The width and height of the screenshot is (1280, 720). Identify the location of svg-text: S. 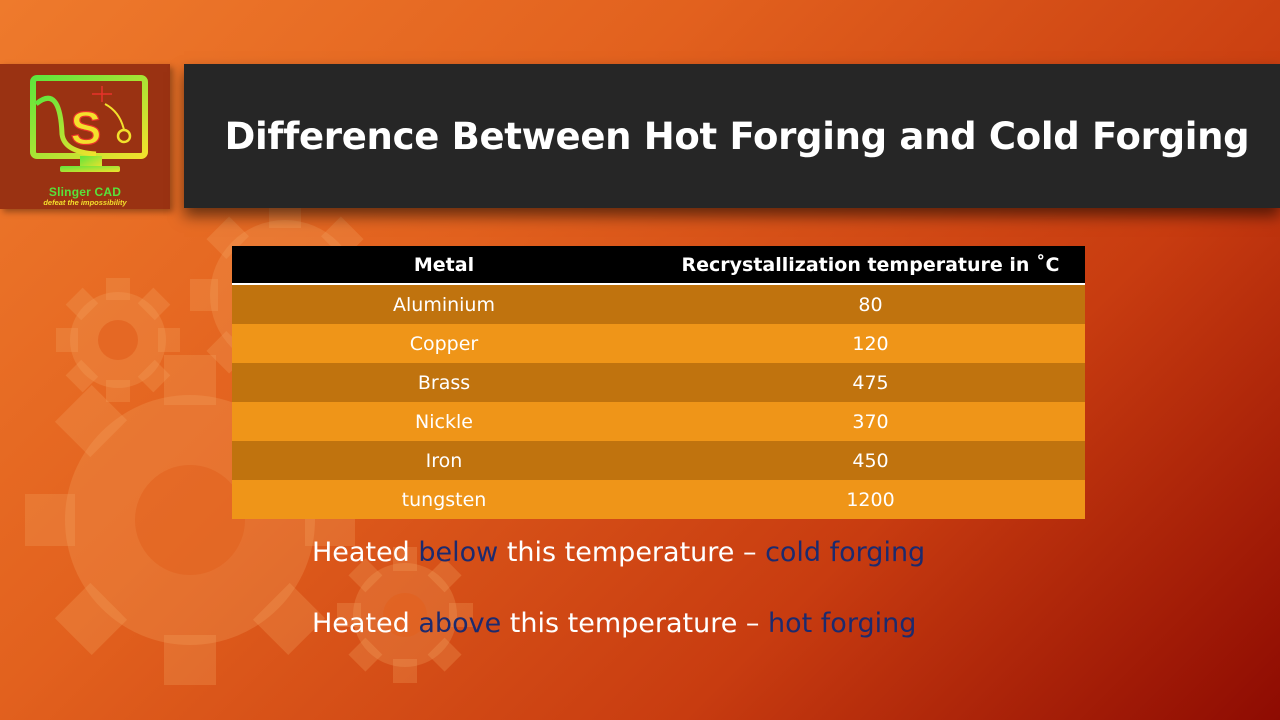
(86, 128).